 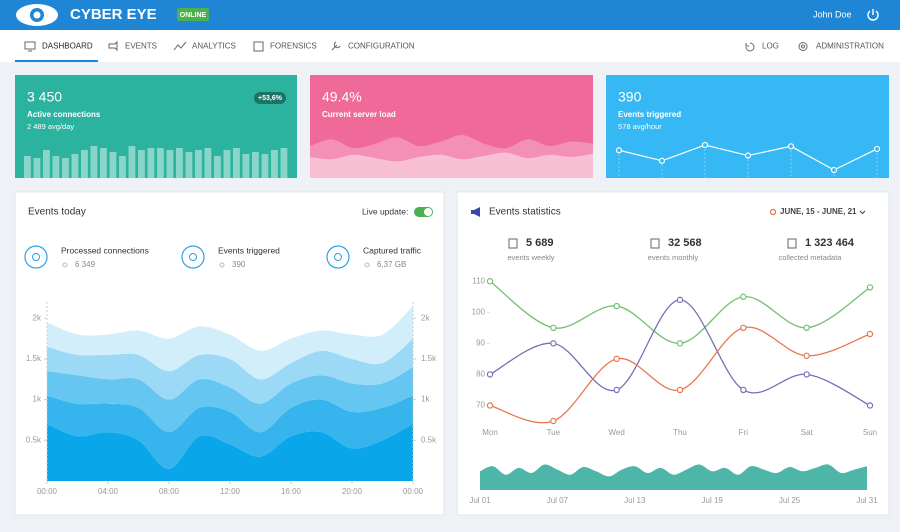 What do you see at coordinates (490, 432) in the screenshot?
I see `x-tick-label: Mon` at bounding box center [490, 432].